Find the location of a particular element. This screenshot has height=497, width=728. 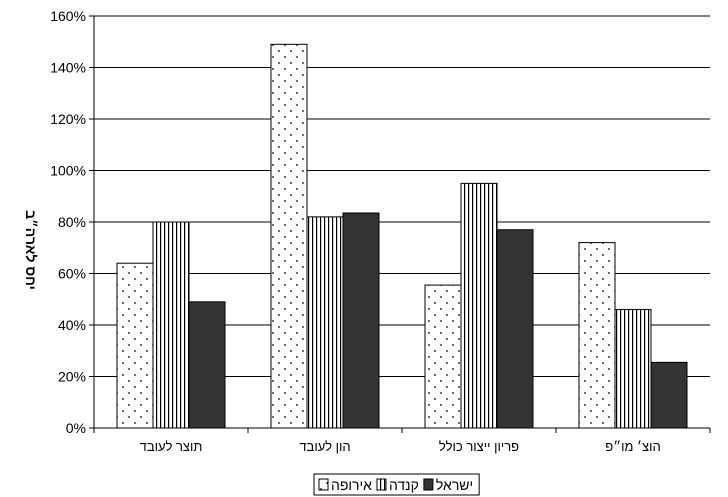

legend-label: קנדה is located at coordinates (404, 485).